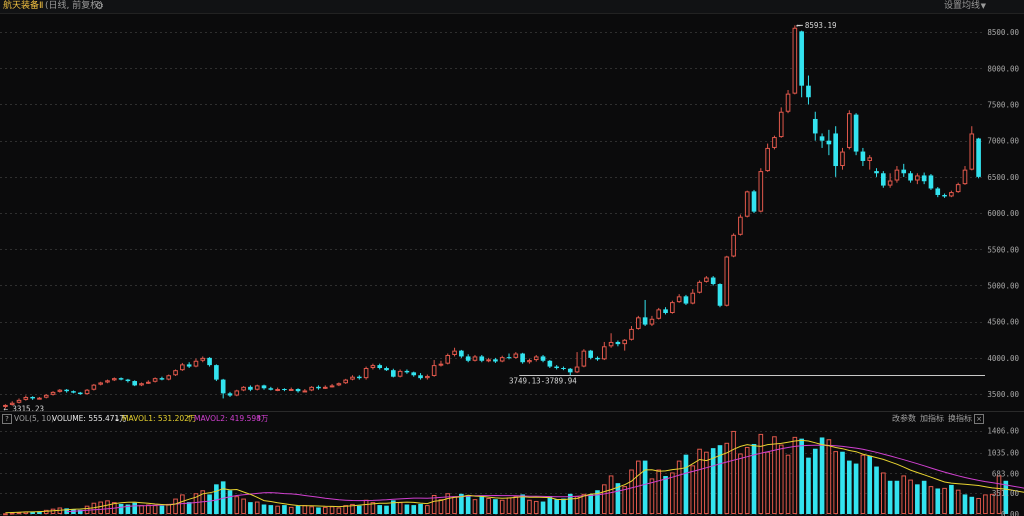 This screenshot has width=1024, height=516. Describe the element at coordinates (7, 419) in the screenshot. I see `help-icon: ?` at that location.